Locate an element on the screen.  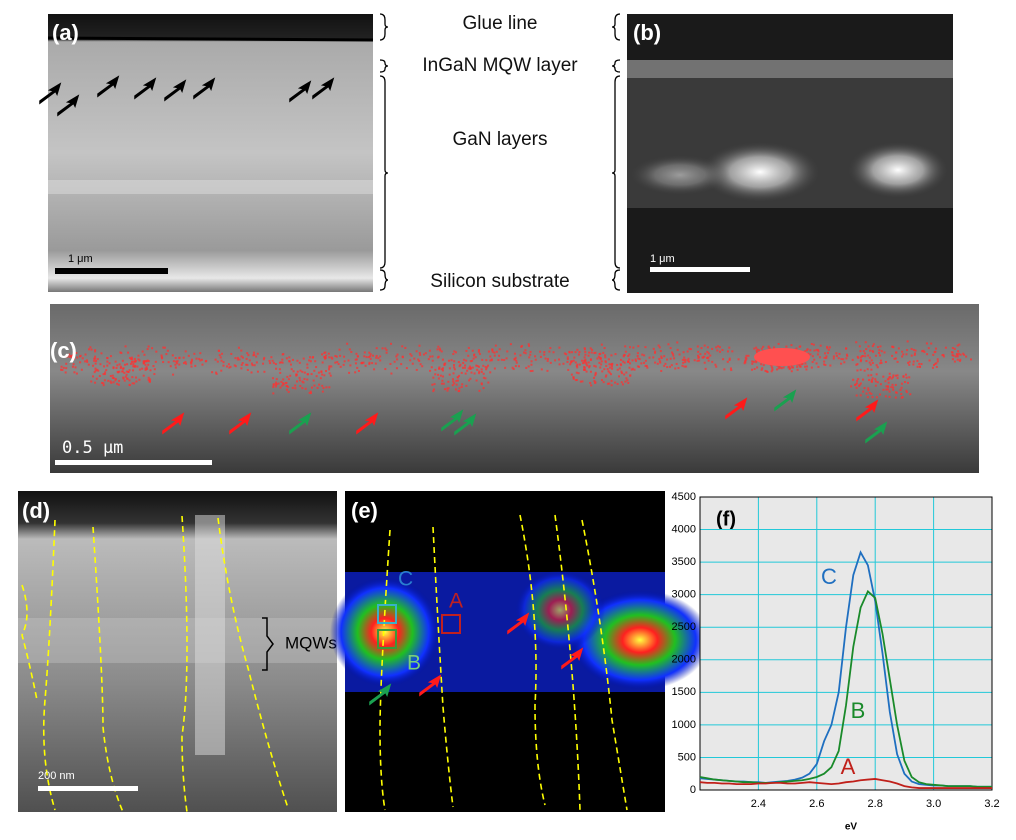
arrow is located at coordinates (68, 105).